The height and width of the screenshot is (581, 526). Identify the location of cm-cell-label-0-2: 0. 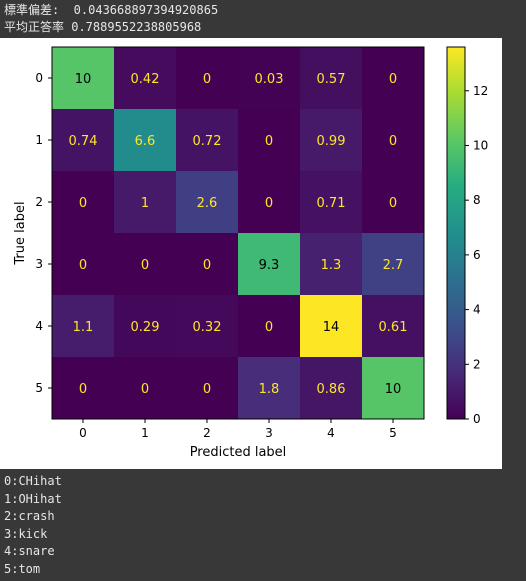
(207, 79).